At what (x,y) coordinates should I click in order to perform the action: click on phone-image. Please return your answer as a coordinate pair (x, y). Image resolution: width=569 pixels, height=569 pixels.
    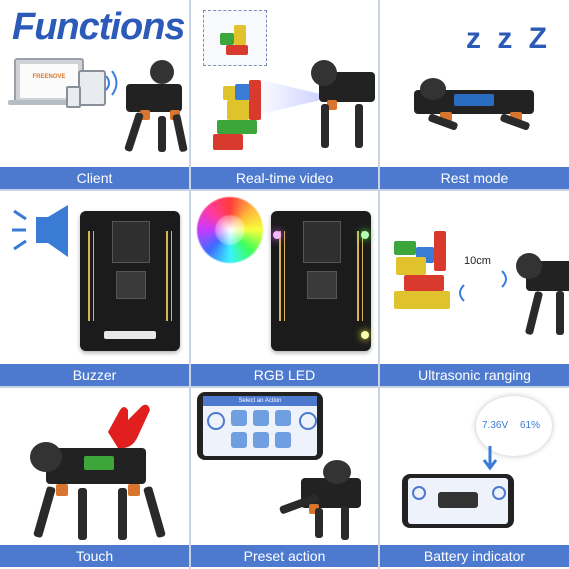
    Looking at the image, I should click on (458, 501).